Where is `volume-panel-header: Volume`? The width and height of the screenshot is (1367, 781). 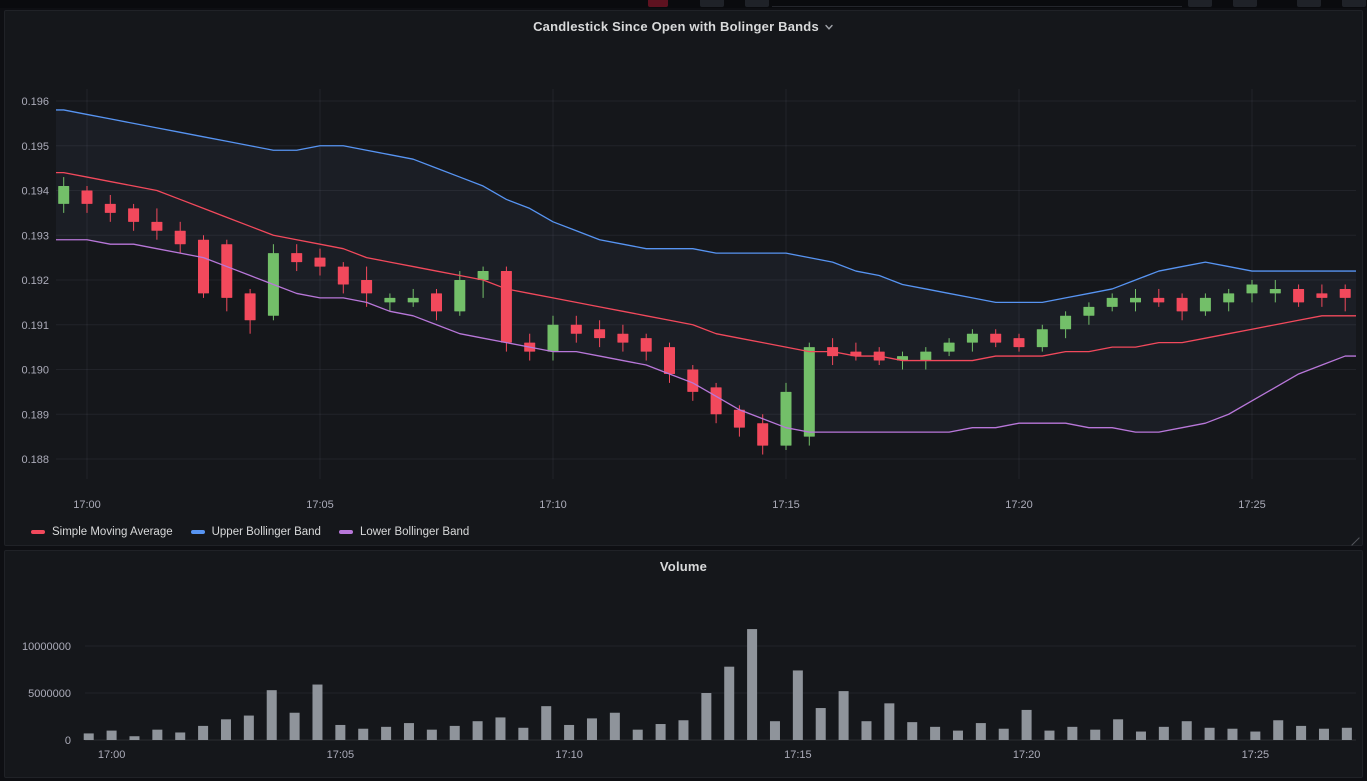 volume-panel-header: Volume is located at coordinates (683, 566).